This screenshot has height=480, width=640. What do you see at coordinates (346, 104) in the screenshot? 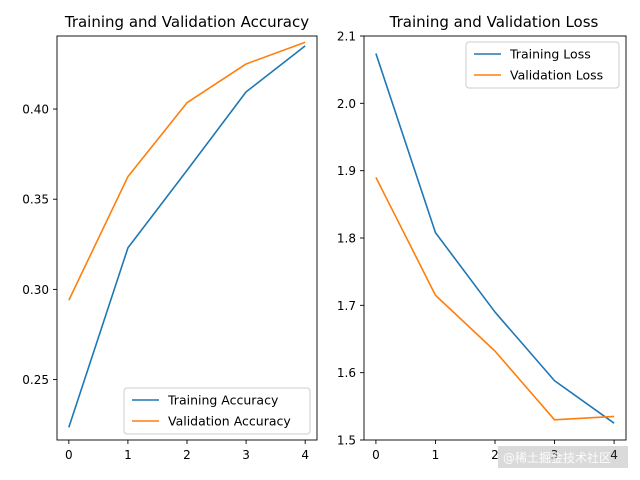
I see `loss-y-tick-label: 2.0` at bounding box center [346, 104].